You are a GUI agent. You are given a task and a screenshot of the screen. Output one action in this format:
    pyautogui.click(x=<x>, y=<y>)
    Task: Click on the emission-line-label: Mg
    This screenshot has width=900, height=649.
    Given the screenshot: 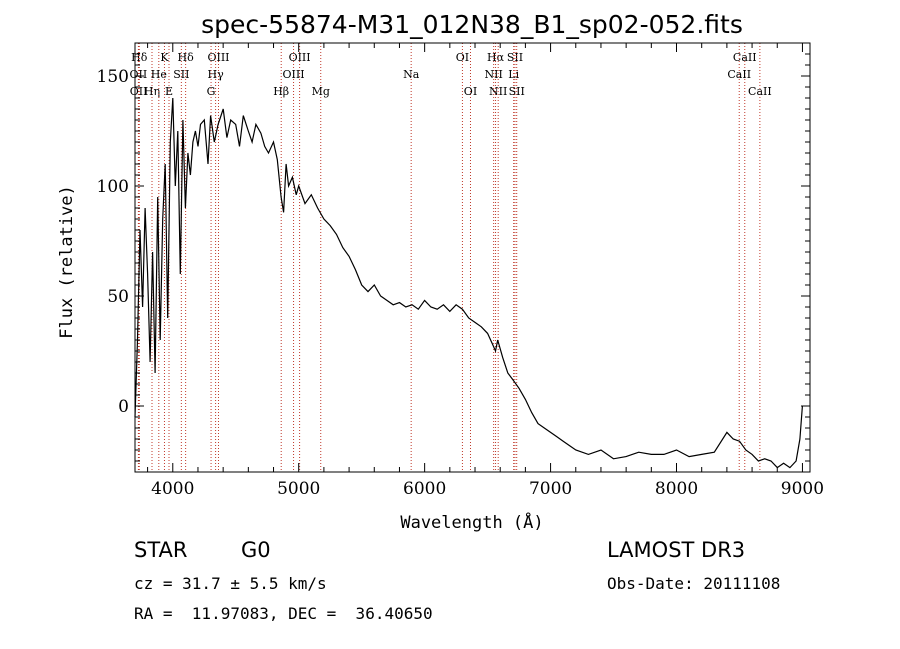 What is the action you would take?
    pyautogui.click(x=321, y=91)
    